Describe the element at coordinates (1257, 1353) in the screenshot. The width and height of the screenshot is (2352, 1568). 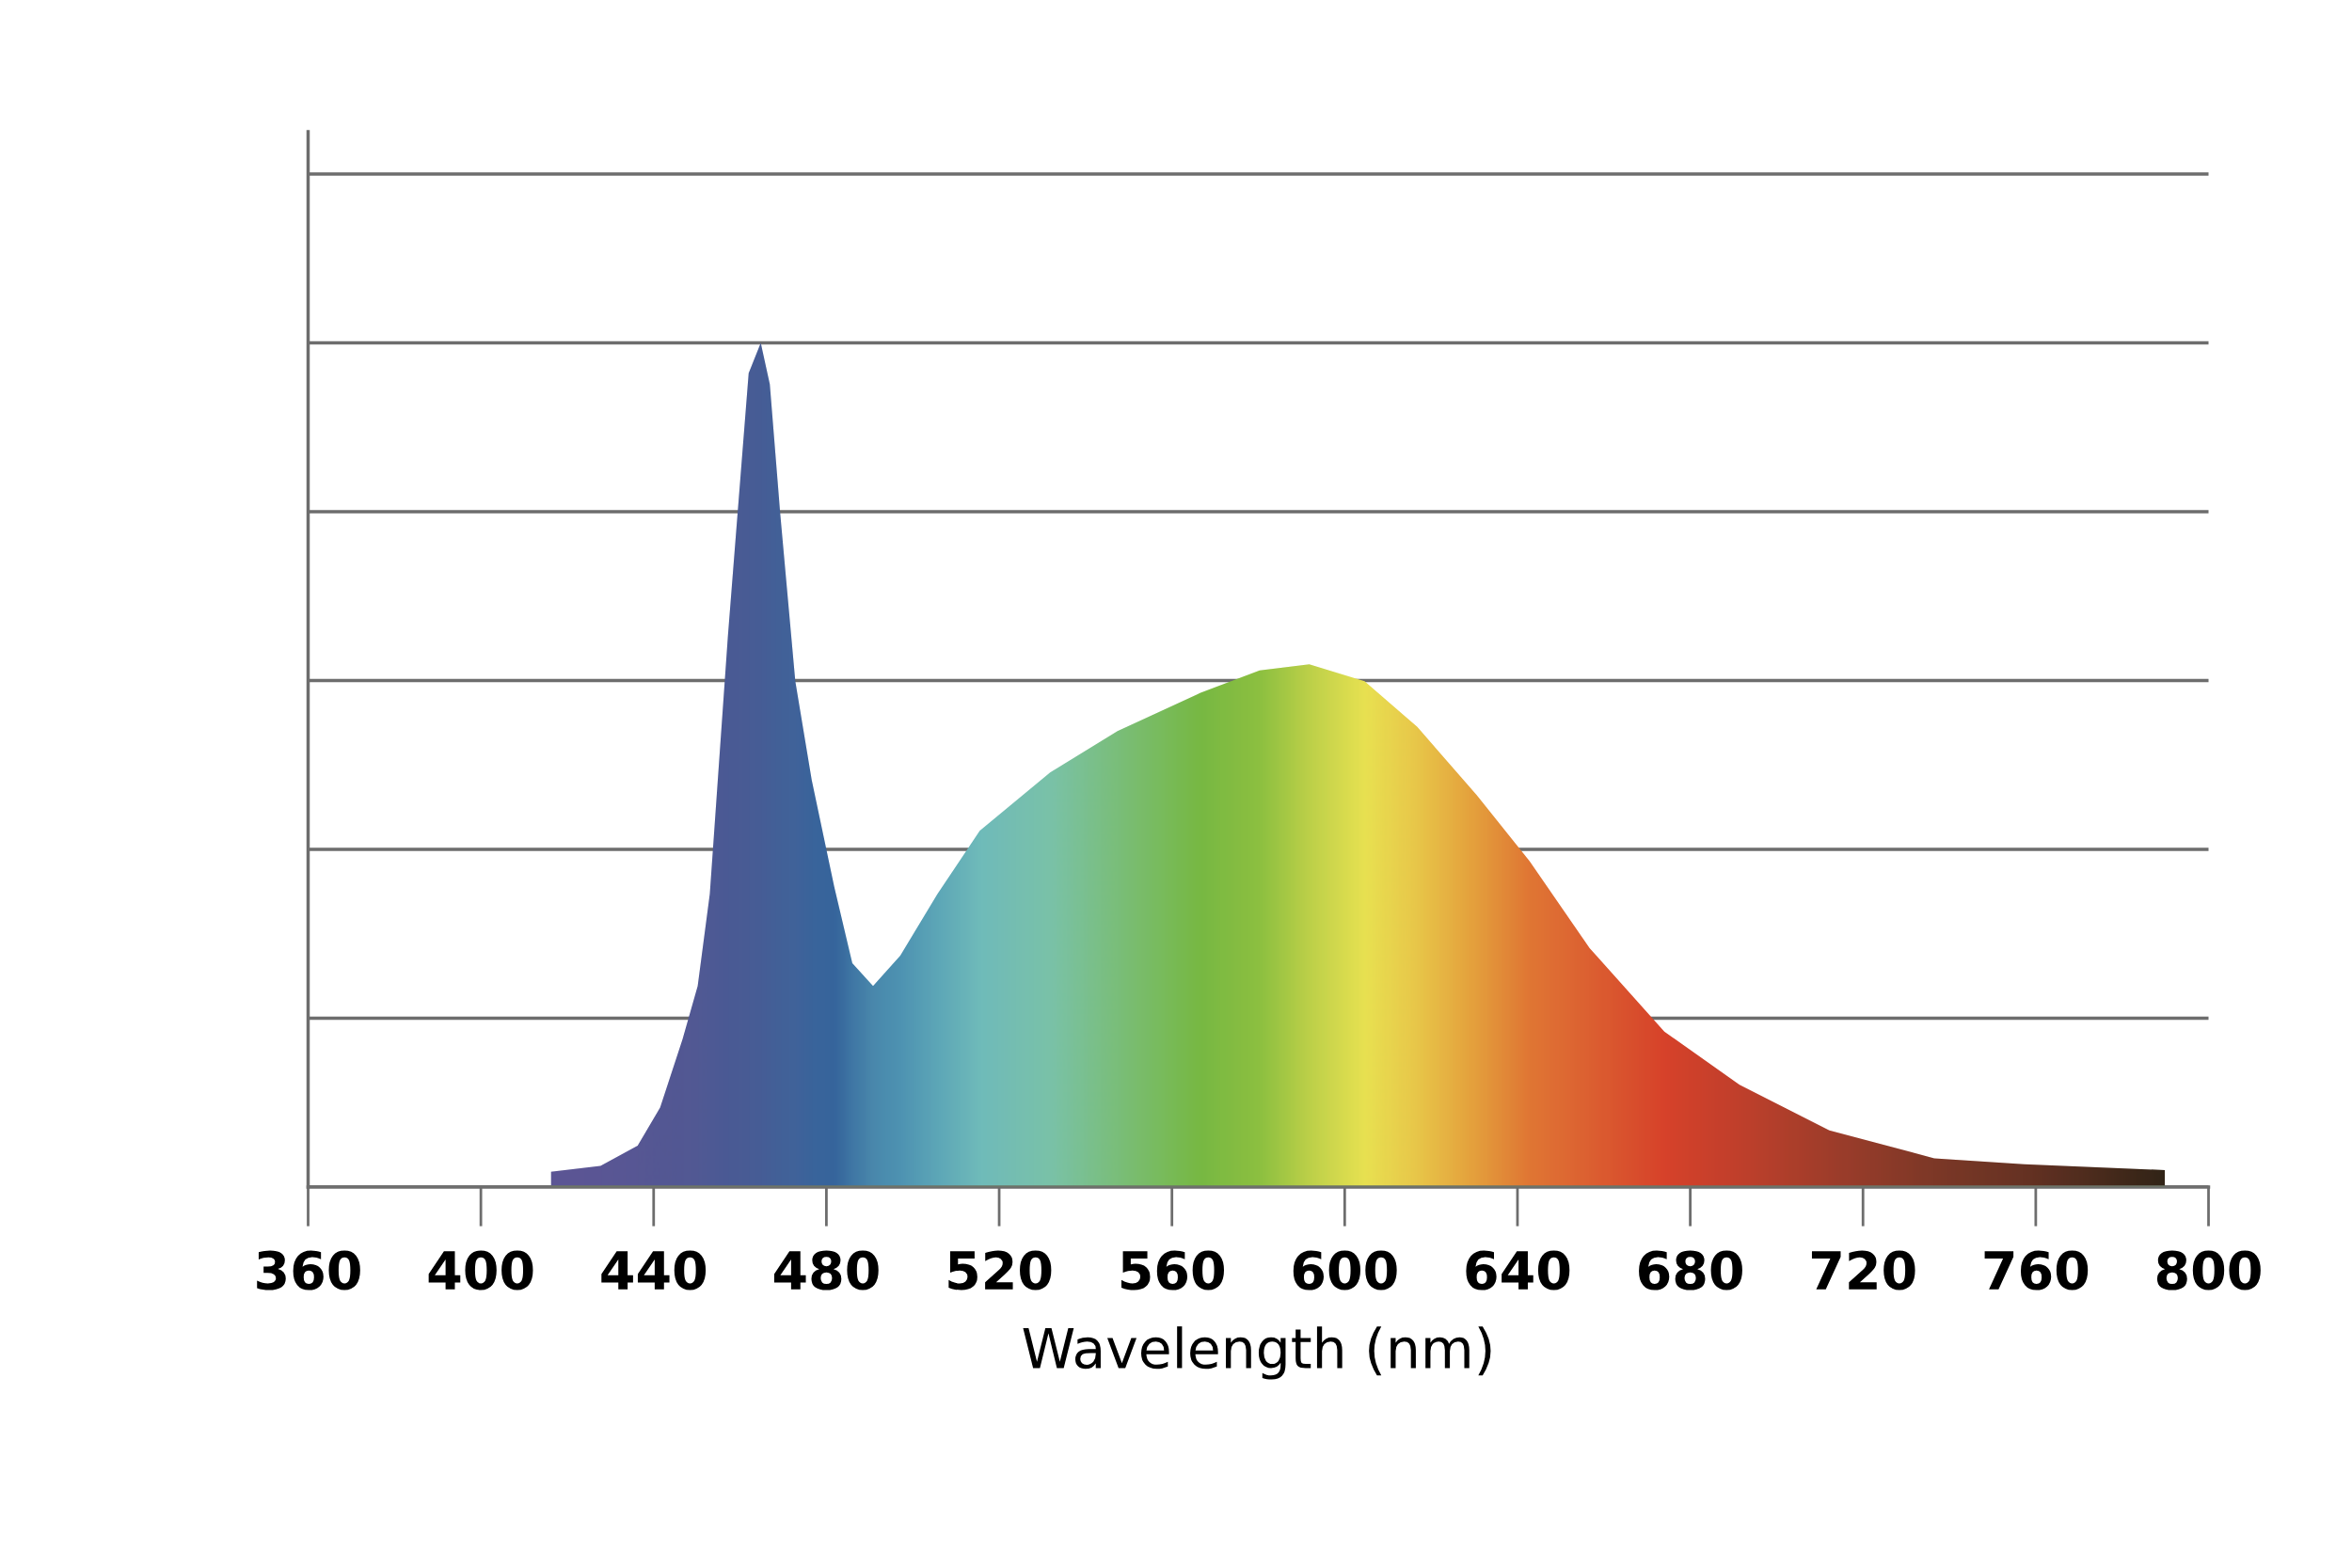
I see `x-axis-title: Wavelength (nm)` at that location.